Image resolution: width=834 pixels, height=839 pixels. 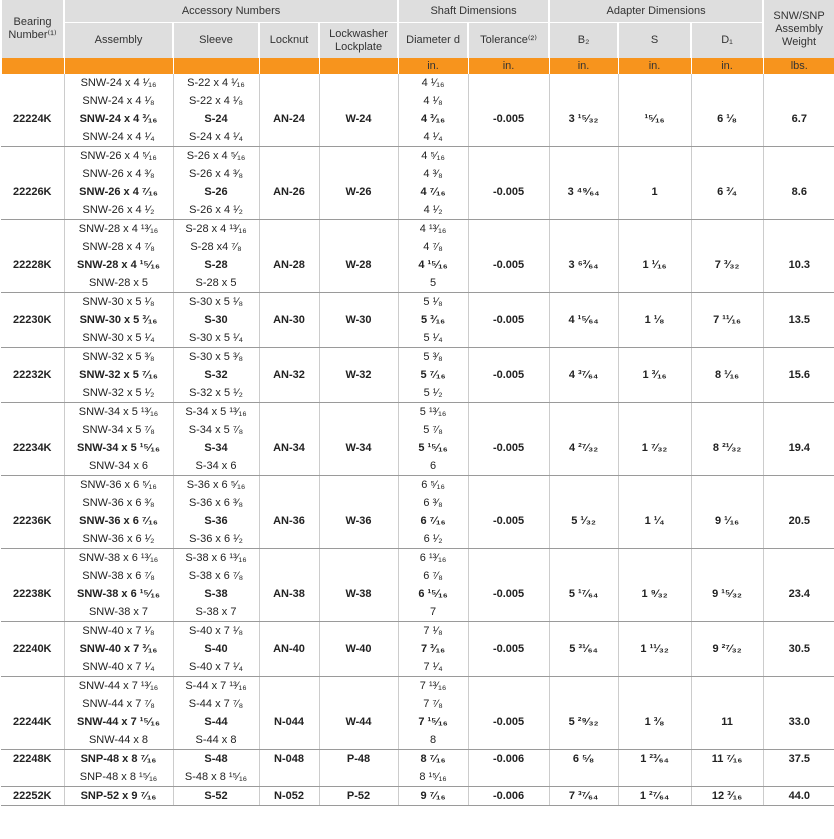 What do you see at coordinates (433, 192) in the screenshot?
I see `diameter: 4 ⁷⁄₁₆` at bounding box center [433, 192].